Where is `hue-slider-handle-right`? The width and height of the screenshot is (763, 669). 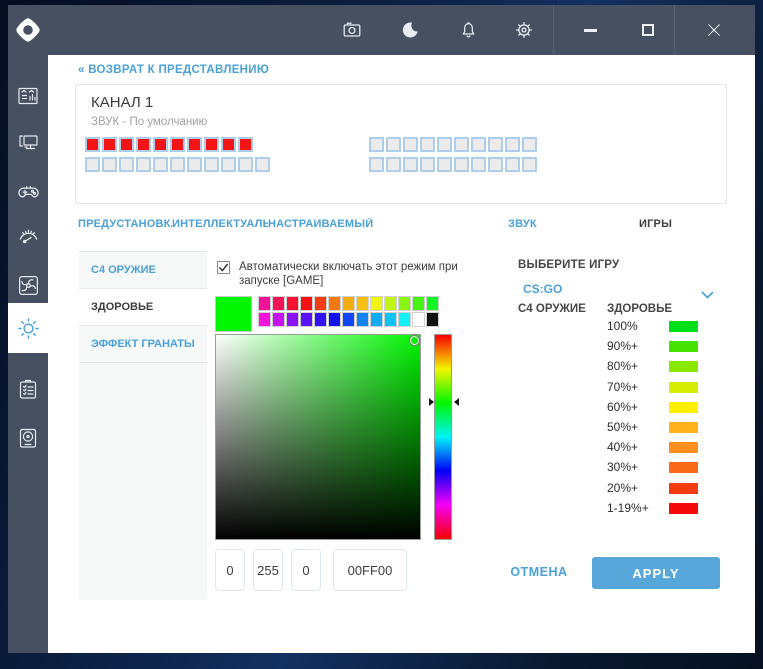 hue-slider-handle-right is located at coordinates (456, 402).